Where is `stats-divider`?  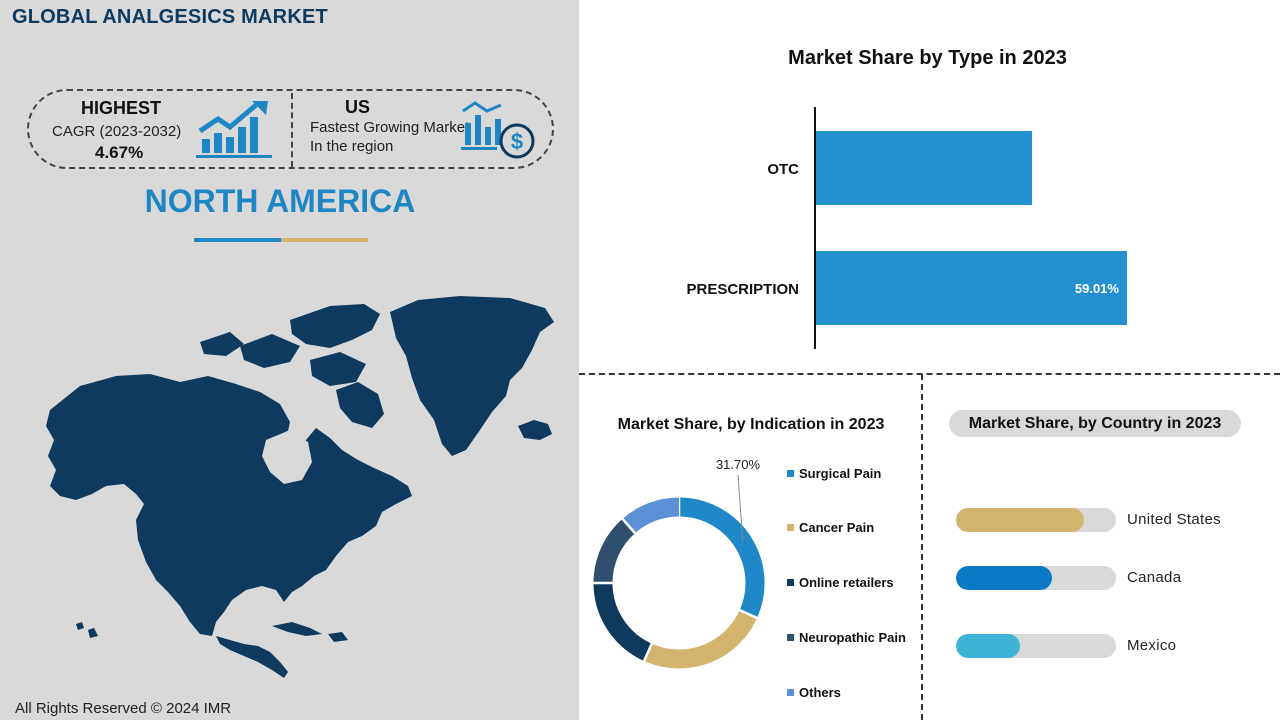
stats-divider is located at coordinates (292, 130).